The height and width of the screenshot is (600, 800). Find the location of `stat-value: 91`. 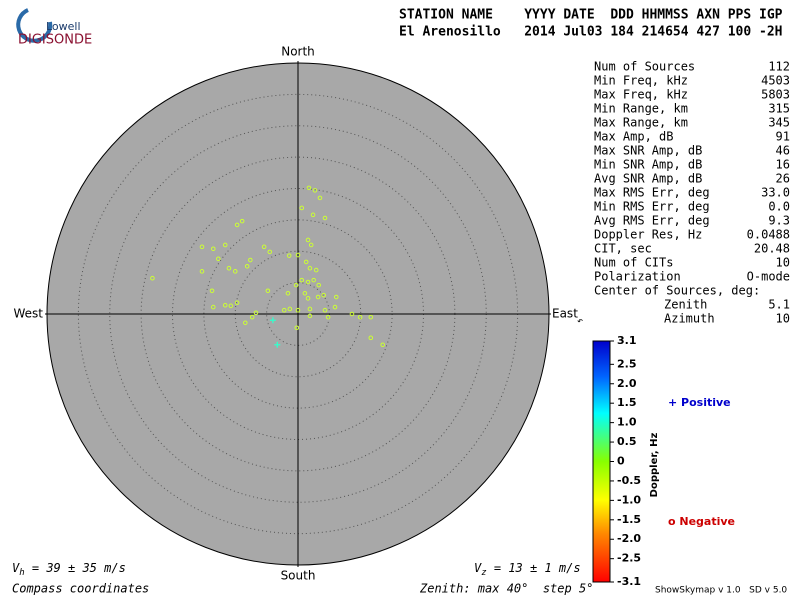

stat-value: 91 is located at coordinates (783, 137).